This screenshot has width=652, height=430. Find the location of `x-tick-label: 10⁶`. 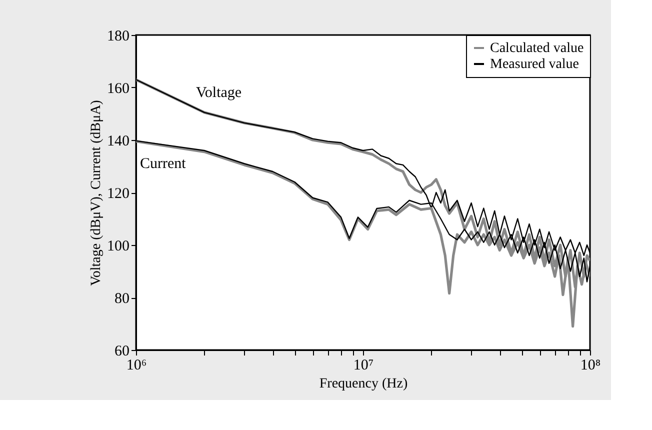

x-tick-label: 10⁶ is located at coordinates (136, 366).